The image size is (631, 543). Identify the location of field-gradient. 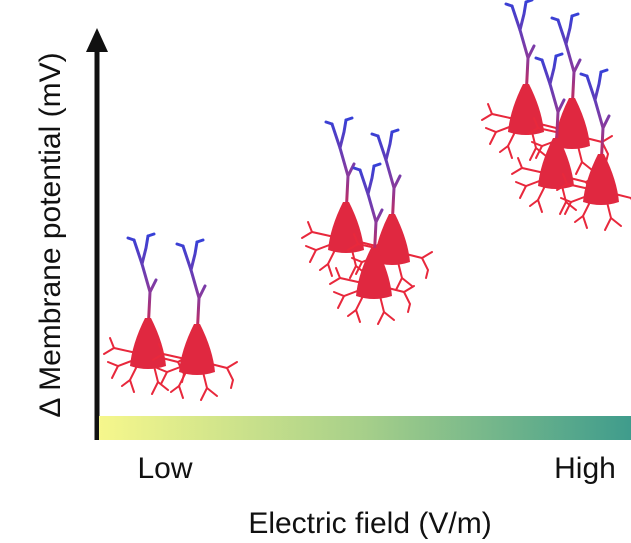
(365, 428).